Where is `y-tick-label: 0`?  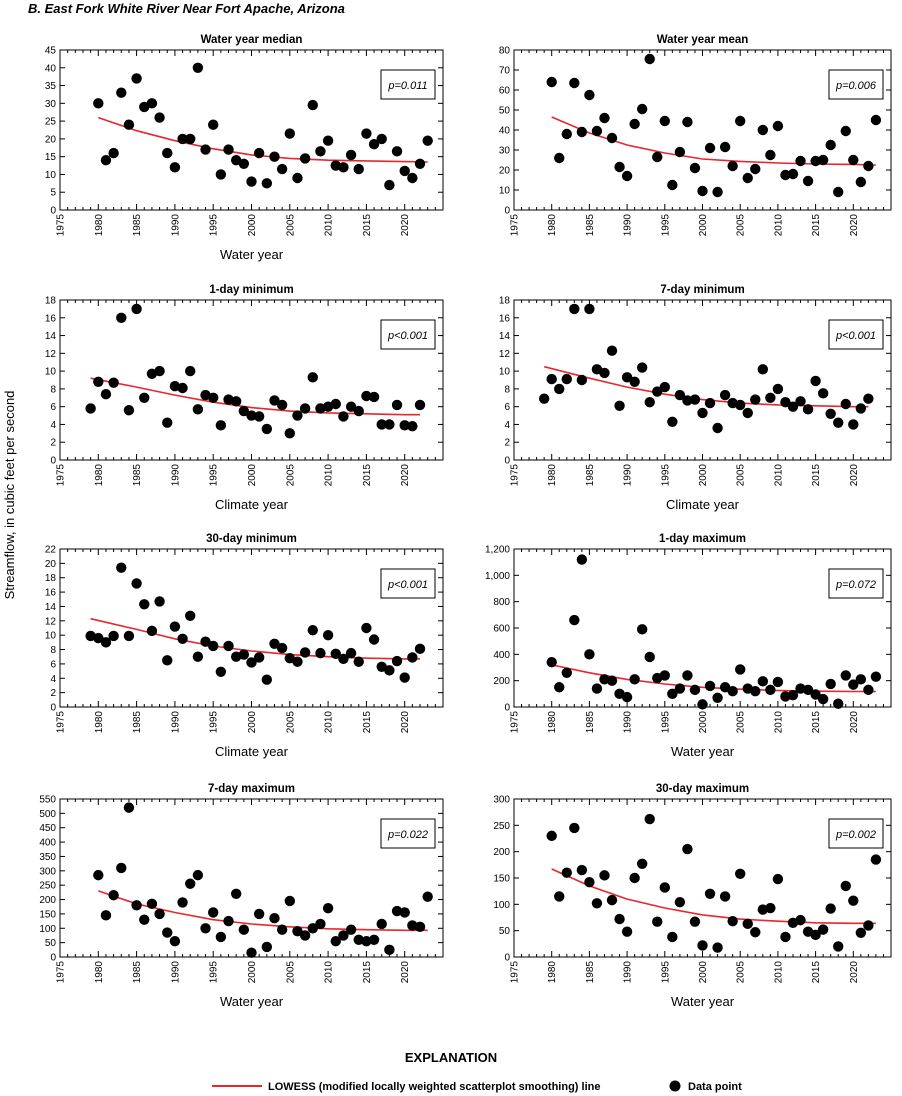
y-tick-label: 0 is located at coordinates (507, 958).